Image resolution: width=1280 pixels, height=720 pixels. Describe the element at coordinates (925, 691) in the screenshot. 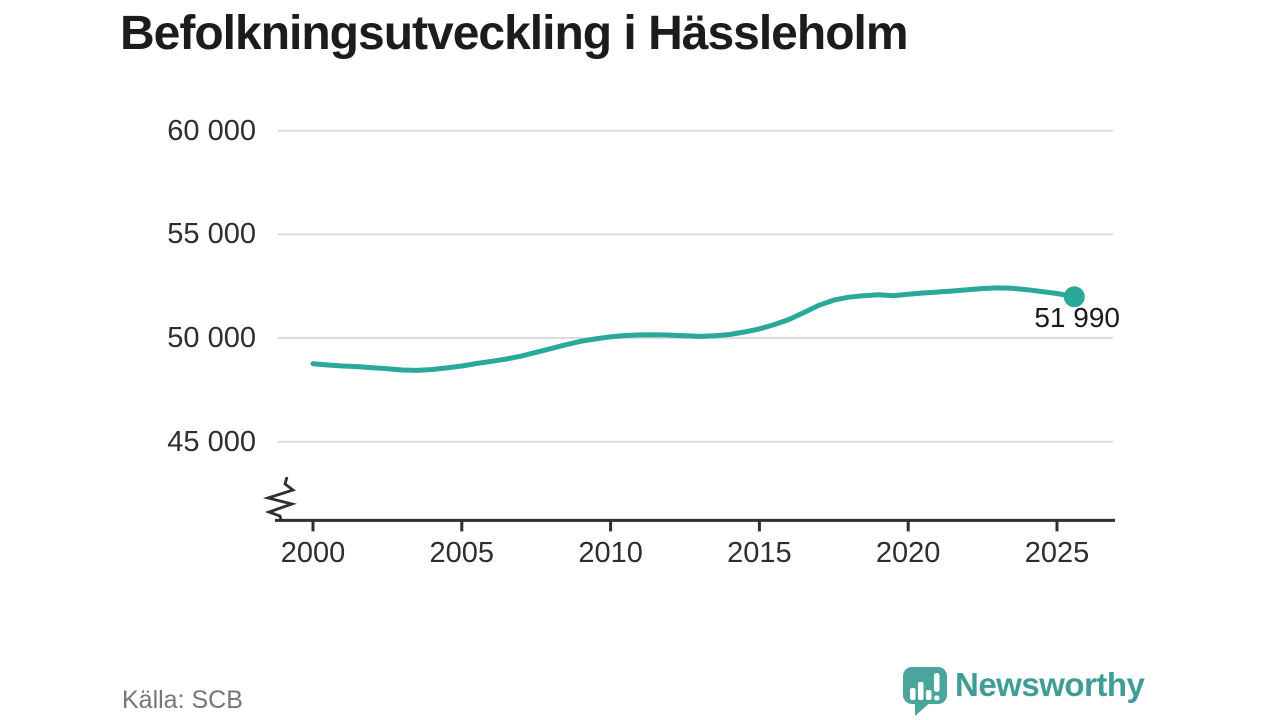

I see `newsworthy-bars-icon` at that location.